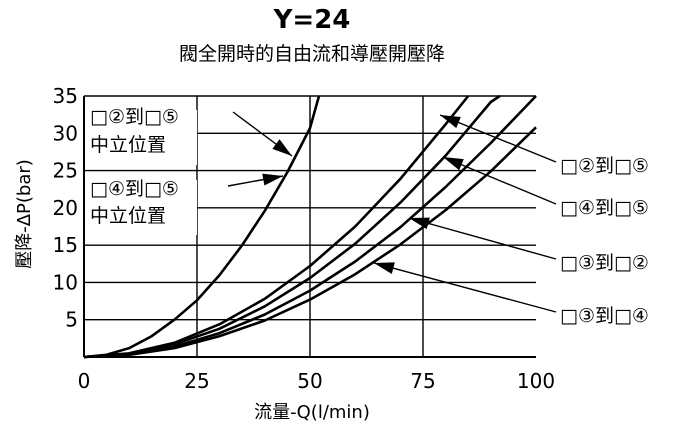 This screenshot has width=700, height=425. Describe the element at coordinates (134, 189) in the screenshot. I see `left-annotation-2-line-1: □④到□⑤` at that location.